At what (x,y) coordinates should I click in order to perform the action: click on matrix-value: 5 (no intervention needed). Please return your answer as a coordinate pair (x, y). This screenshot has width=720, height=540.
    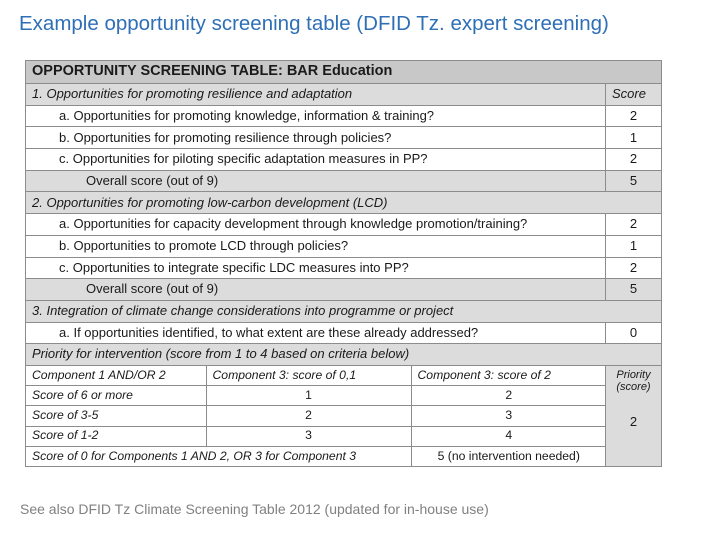
    Looking at the image, I should click on (507, 455).